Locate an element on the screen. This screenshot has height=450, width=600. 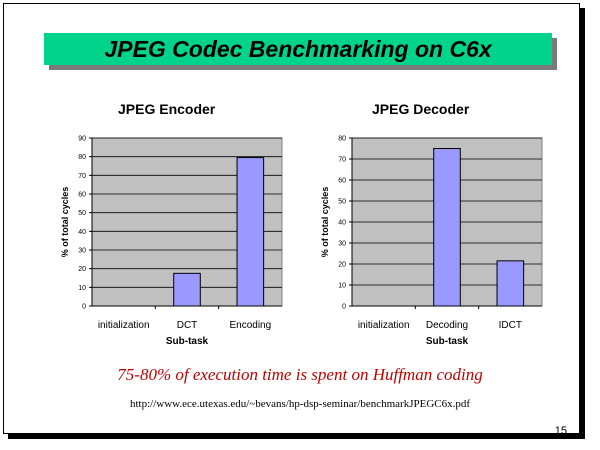
encoder-ytick-label: 60 is located at coordinates (82, 195).